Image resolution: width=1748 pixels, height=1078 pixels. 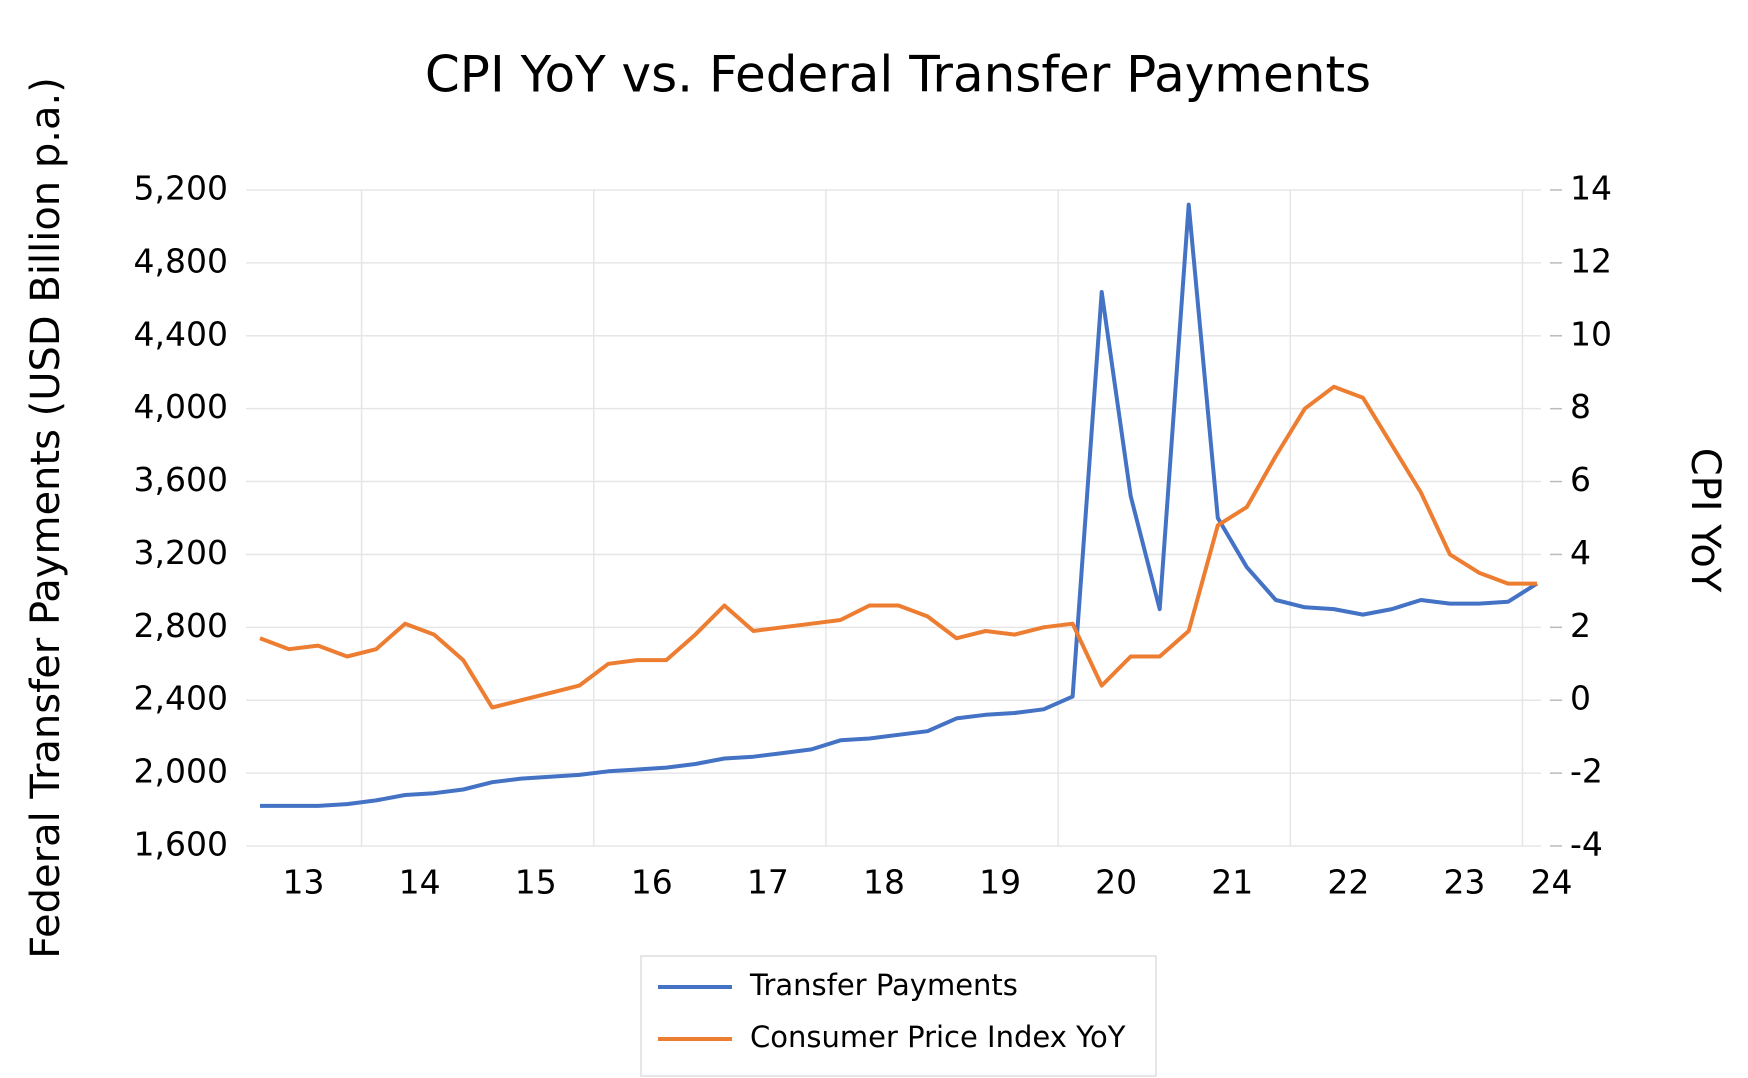 I want to click on y2-tick-label: 6, so click(x=1580, y=479).